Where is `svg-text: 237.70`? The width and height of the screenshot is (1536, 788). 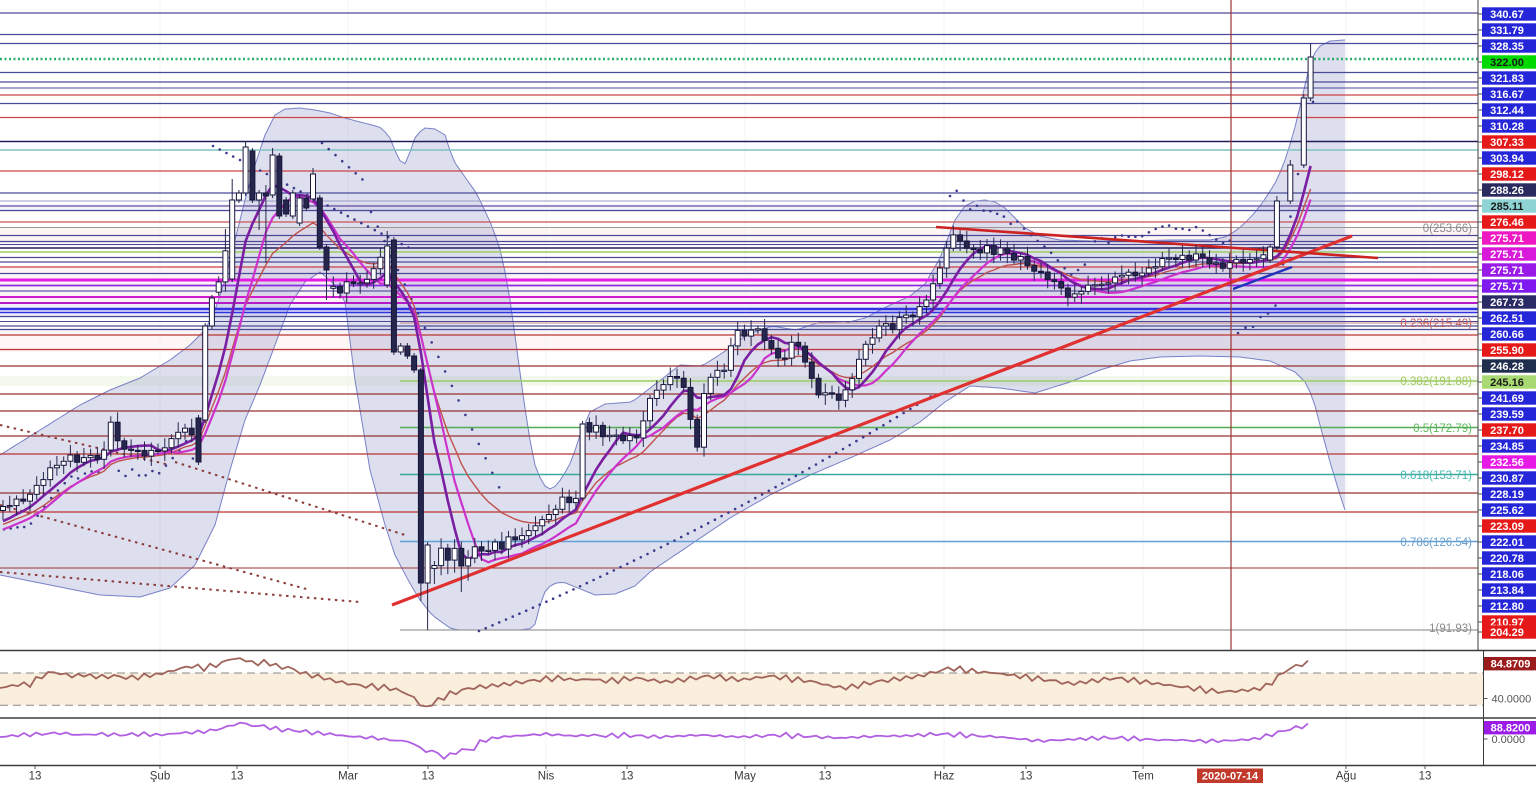 svg-text: 237.70 is located at coordinates (1507, 431).